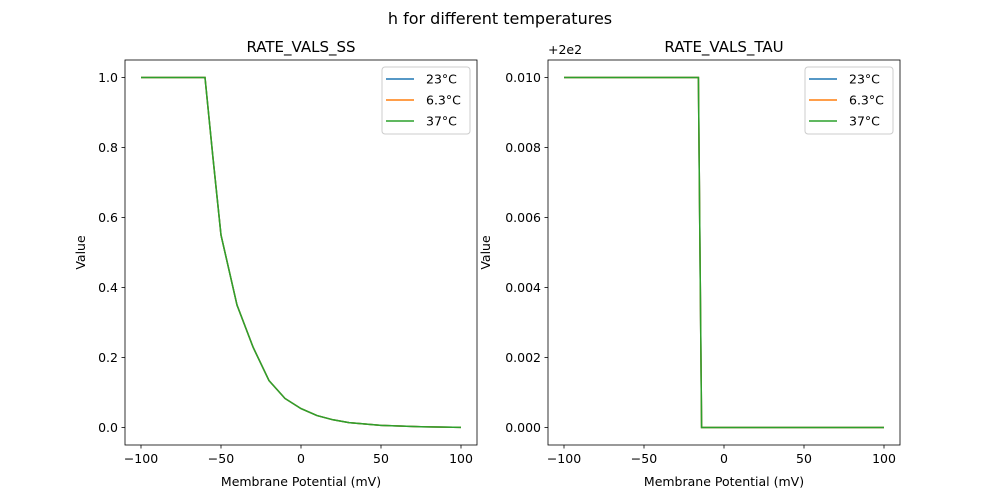 The image size is (1000, 504). Describe the element at coordinates (523, 427) in the screenshot. I see `y-tick-label: 0.000` at that location.